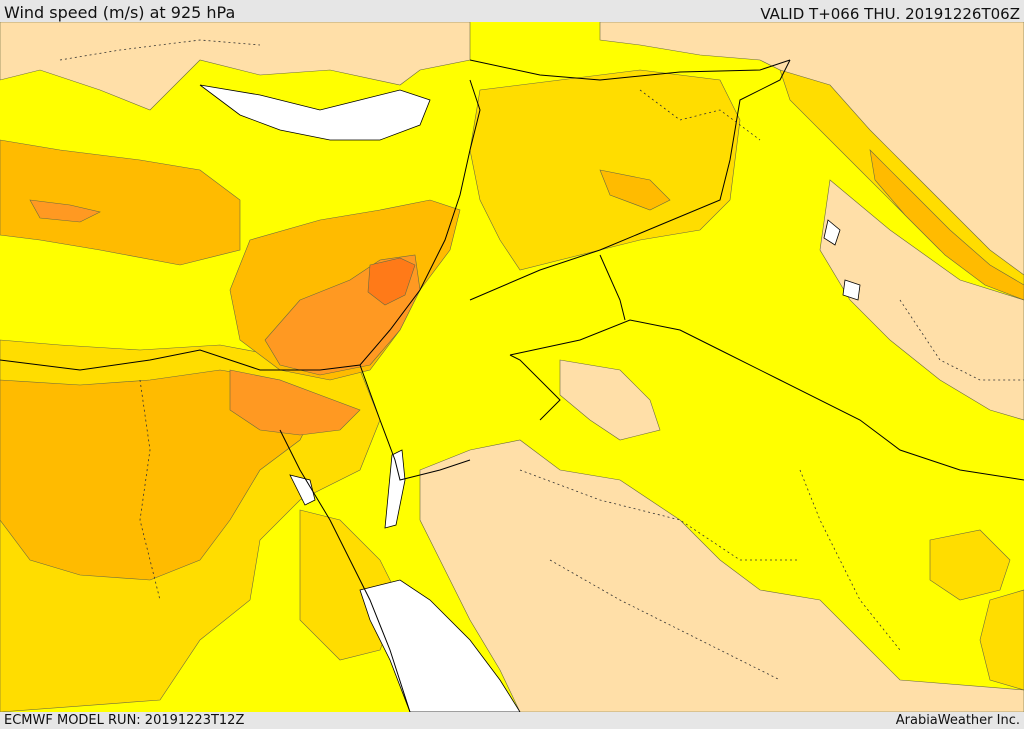 This screenshot has width=1024, height=729. I want to click on gulf-of-aqaba-blank, so click(395, 489).